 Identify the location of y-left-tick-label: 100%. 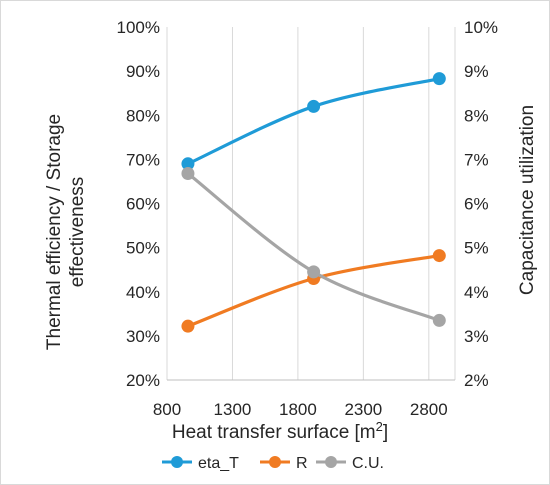
(138, 27).